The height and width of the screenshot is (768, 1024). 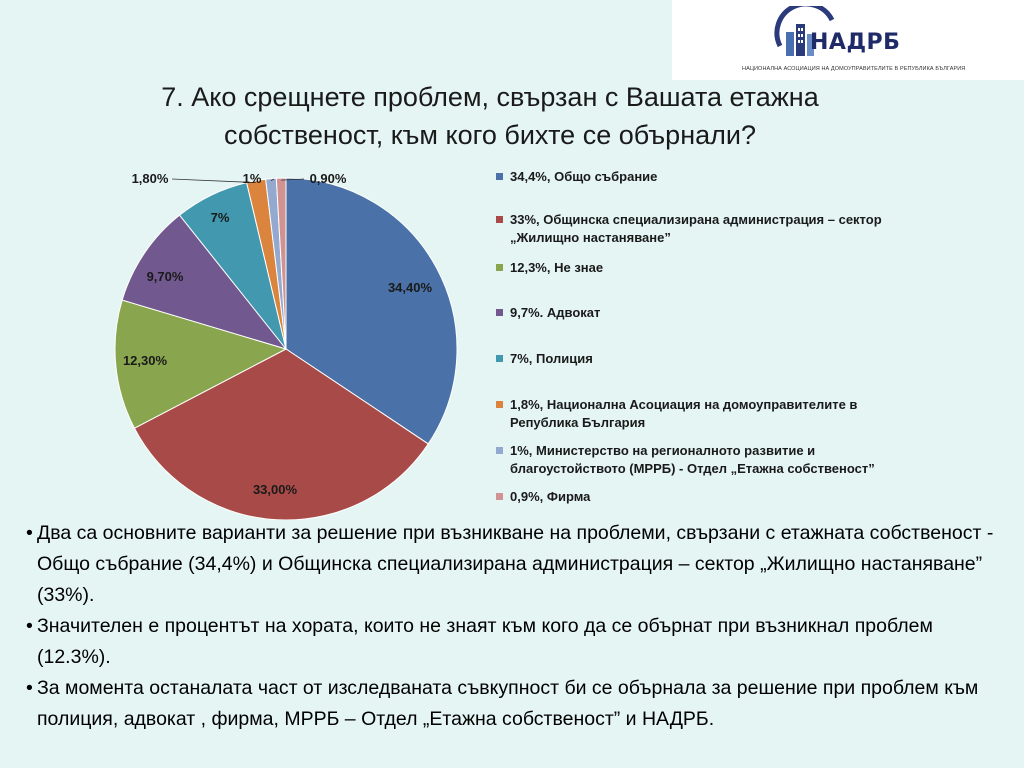 I want to click on legend-item: 0,9%, Фирма, so click(x=543, y=497).